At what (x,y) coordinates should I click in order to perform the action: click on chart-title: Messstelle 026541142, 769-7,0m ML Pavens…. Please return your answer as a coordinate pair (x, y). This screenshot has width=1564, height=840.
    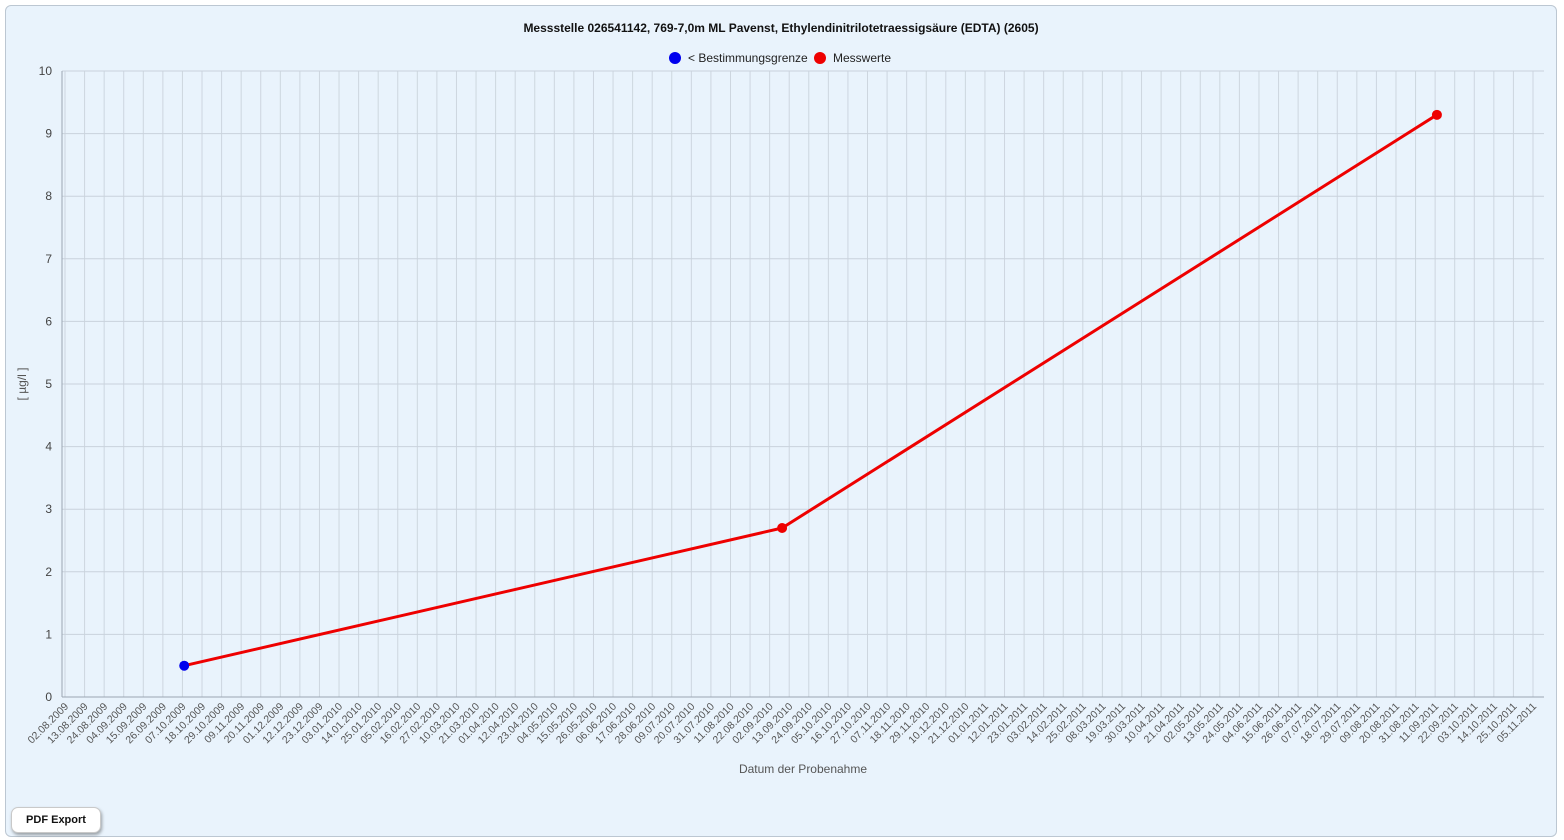
    Looking at the image, I should click on (780, 28).